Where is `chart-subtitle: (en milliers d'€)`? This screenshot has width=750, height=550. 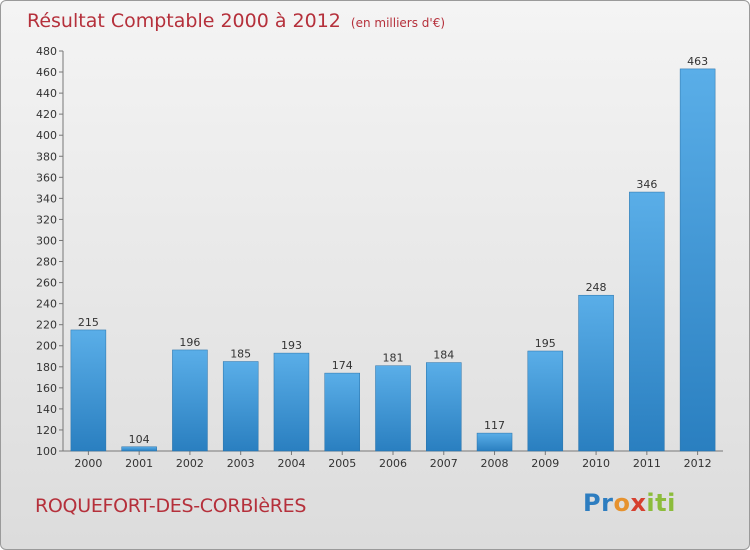
chart-subtitle: (en milliers d'€) is located at coordinates (398, 23).